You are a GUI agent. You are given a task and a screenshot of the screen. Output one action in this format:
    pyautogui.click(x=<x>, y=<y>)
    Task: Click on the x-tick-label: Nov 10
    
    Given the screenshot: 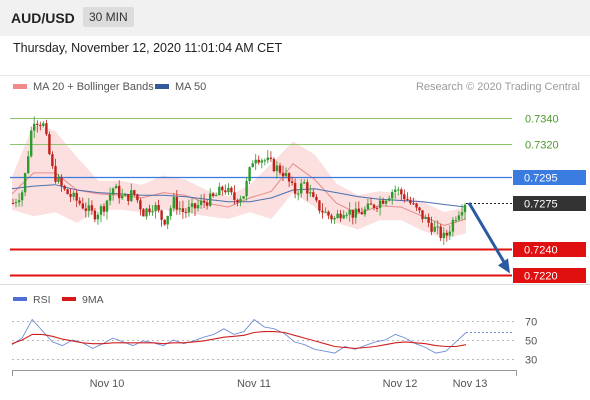 What is the action you would take?
    pyautogui.click(x=107, y=384)
    